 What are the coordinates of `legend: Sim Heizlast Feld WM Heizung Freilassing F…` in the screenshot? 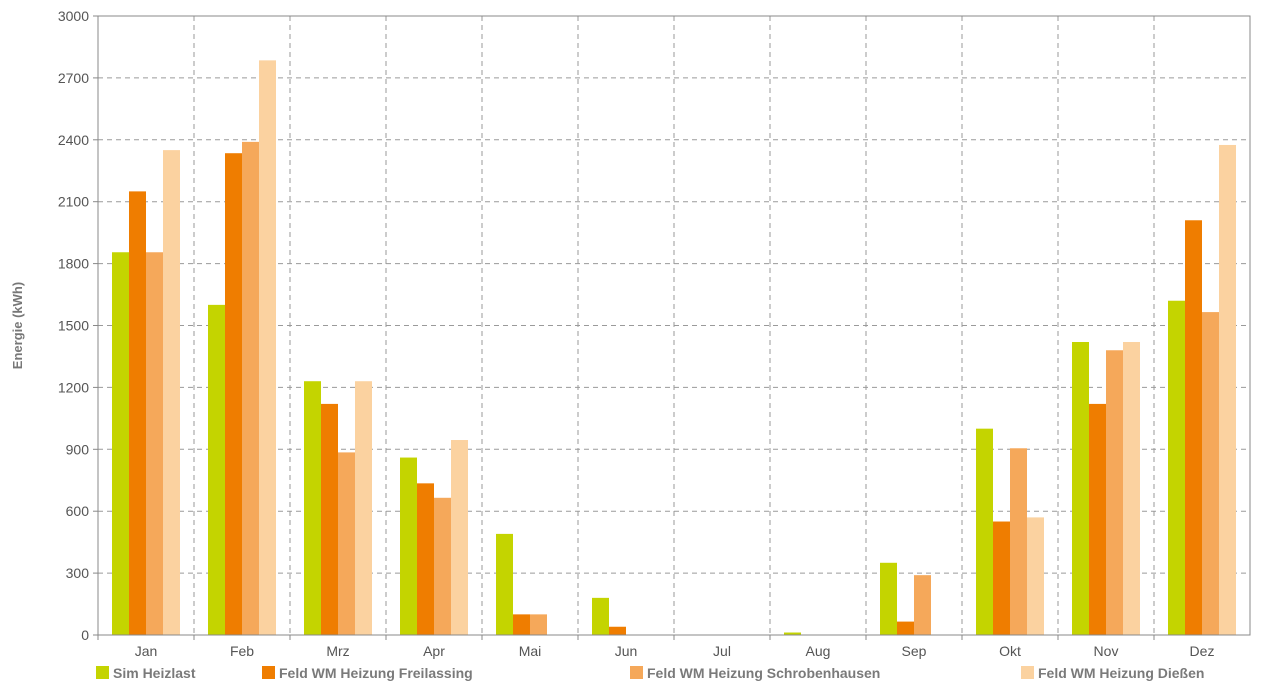 It's located at (650, 673).